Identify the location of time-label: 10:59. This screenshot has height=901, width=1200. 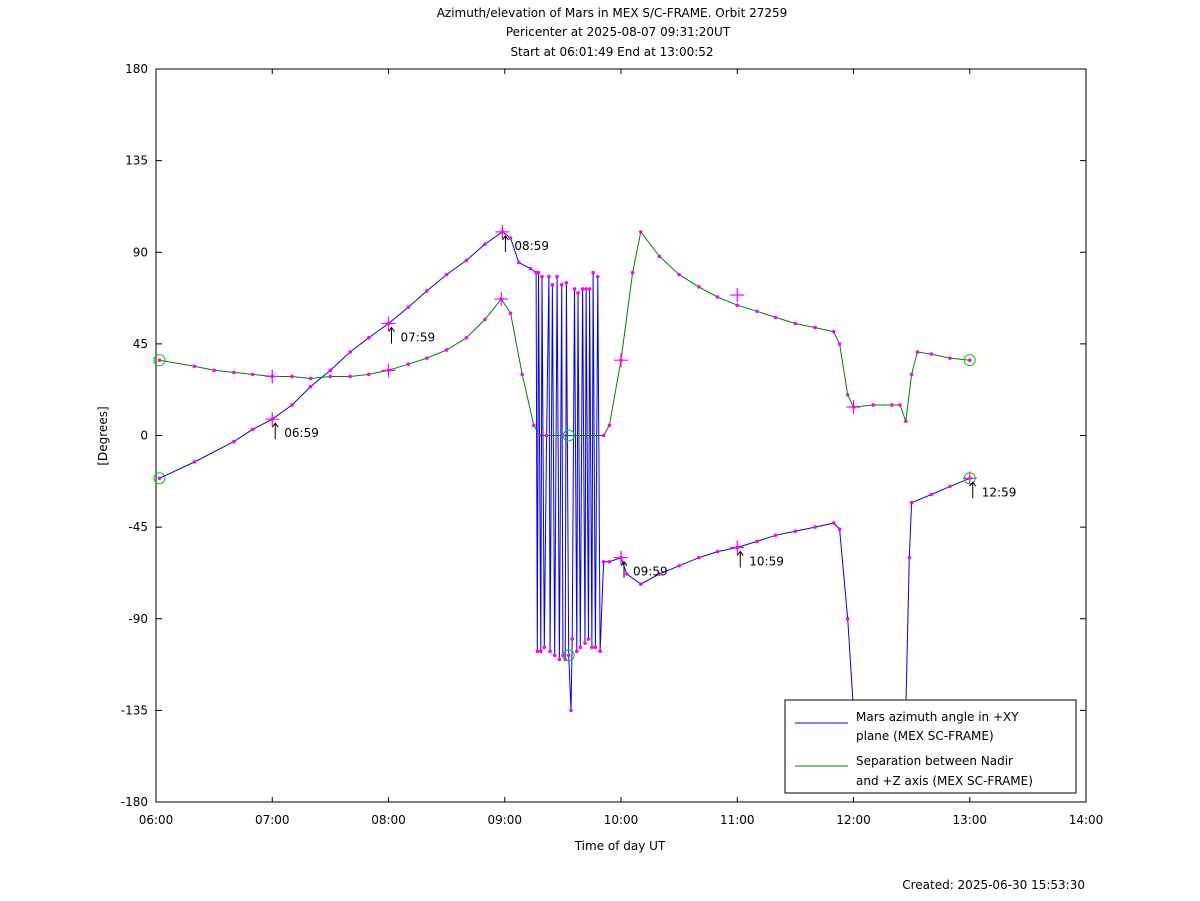
(766, 561).